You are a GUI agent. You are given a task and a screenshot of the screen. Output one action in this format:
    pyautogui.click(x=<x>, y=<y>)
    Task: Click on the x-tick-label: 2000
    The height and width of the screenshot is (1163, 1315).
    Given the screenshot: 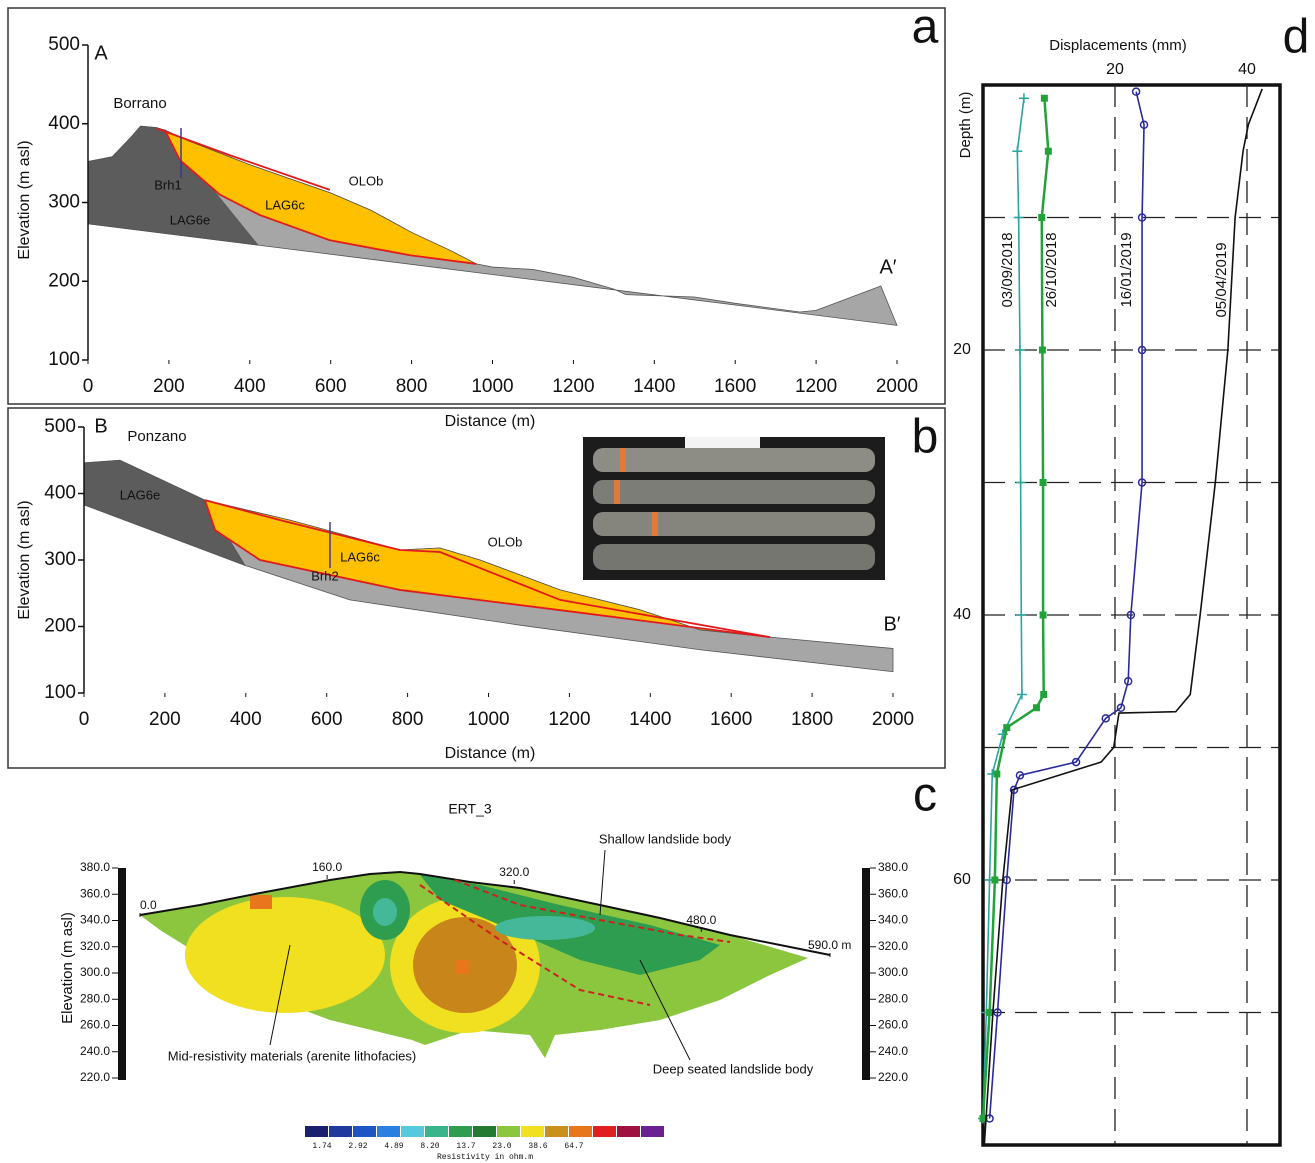 What is the action you would take?
    pyautogui.click(x=893, y=719)
    